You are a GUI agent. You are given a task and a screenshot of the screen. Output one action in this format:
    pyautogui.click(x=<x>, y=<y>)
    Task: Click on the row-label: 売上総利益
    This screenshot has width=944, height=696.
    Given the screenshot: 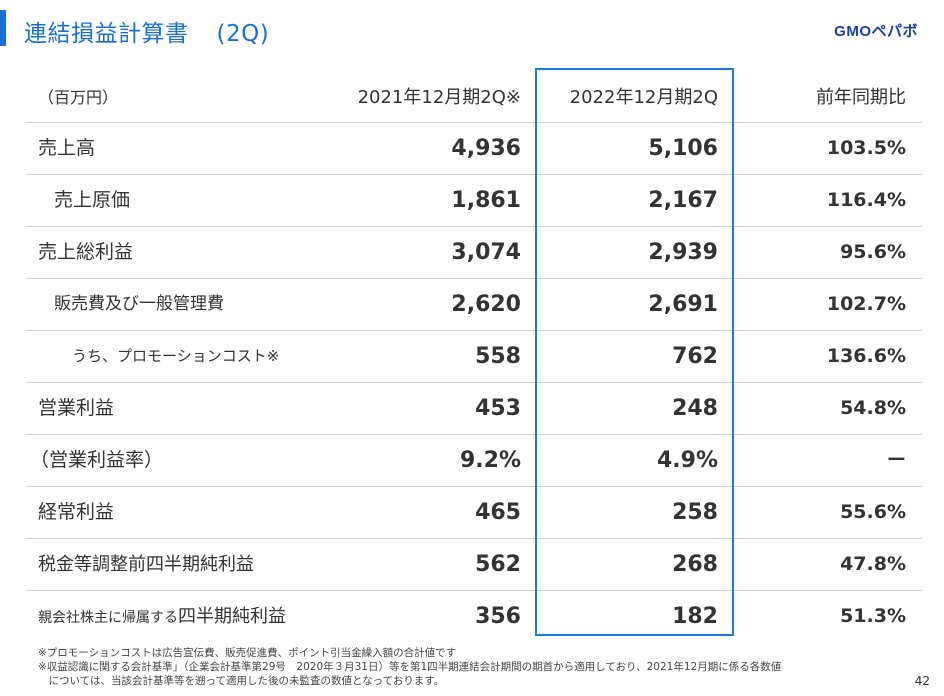 What is the action you would take?
    pyautogui.click(x=86, y=252)
    